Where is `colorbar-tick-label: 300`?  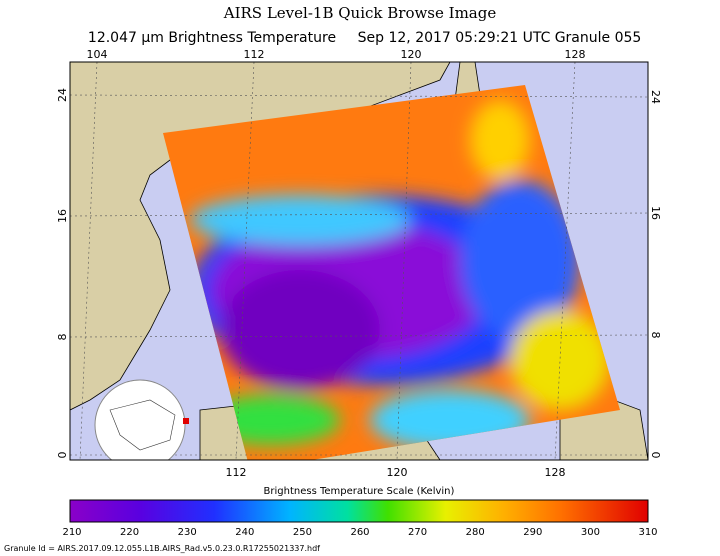
colorbar-tick-label: 300 is located at coordinates (590, 532).